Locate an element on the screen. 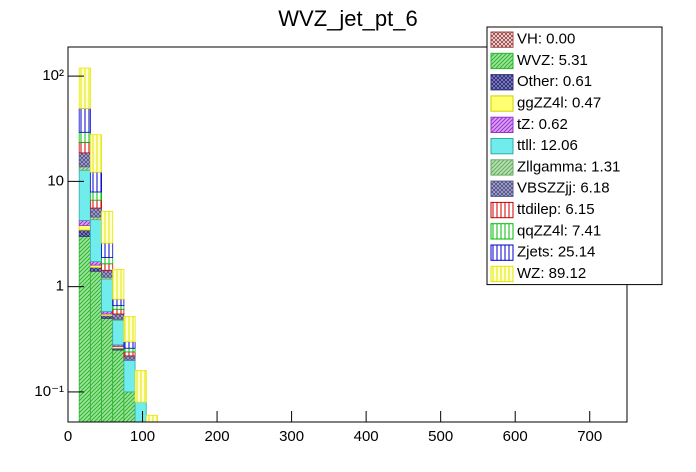 Image resolution: width=696 pixels, height=472 pixels. y-tick-label: 10² is located at coordinates (53, 75).